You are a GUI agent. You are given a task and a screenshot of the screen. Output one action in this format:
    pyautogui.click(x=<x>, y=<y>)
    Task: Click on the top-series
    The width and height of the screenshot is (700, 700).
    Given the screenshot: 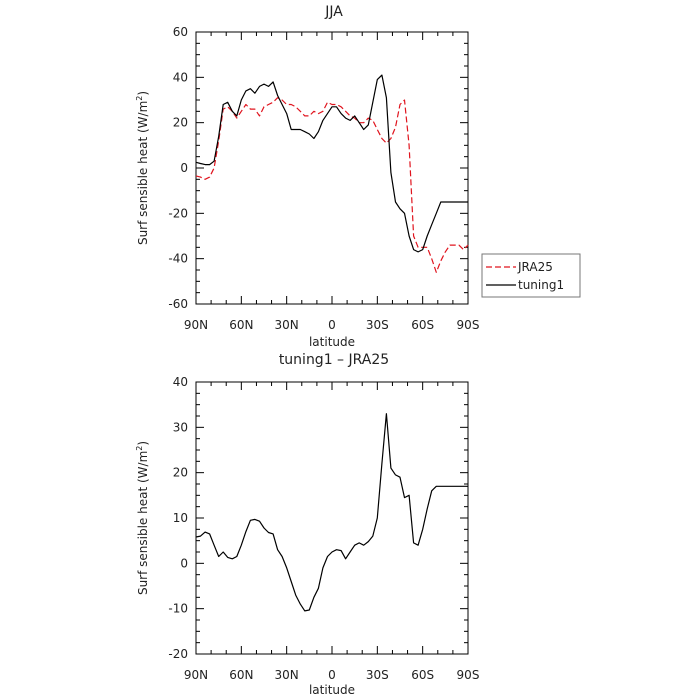 What is the action you would take?
    pyautogui.click(x=332, y=173)
    